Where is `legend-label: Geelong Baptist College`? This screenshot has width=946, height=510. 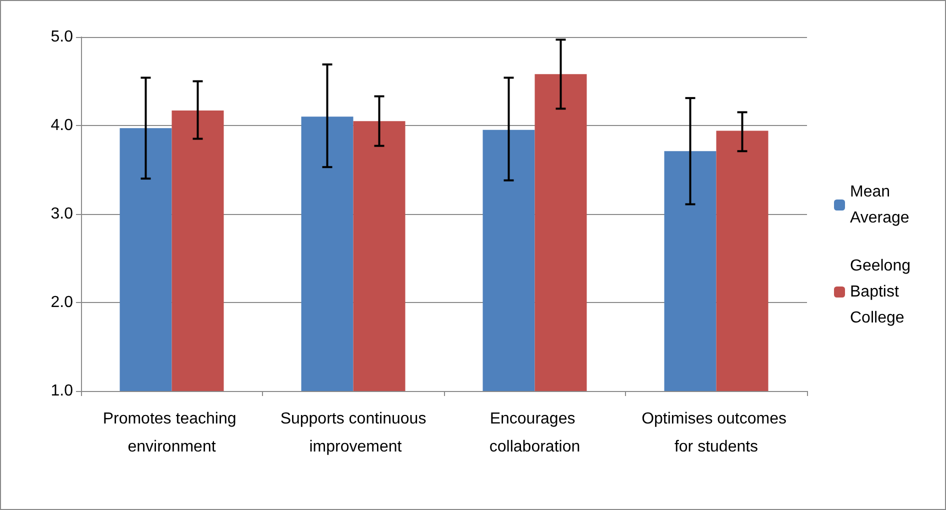 legend-label: Geelong Baptist College is located at coordinates (882, 292).